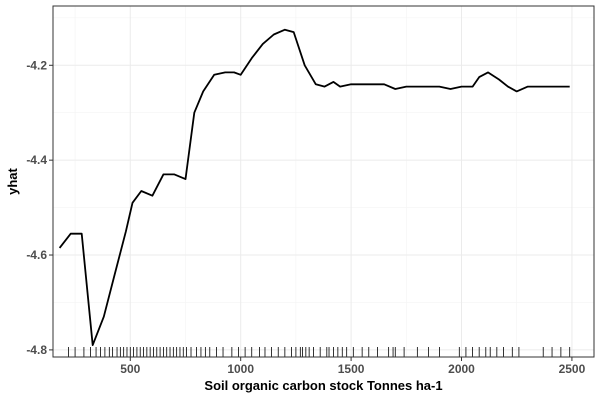  Describe the element at coordinates (36, 65) in the screenshot. I see `y-tick-label: -4.2` at that location.